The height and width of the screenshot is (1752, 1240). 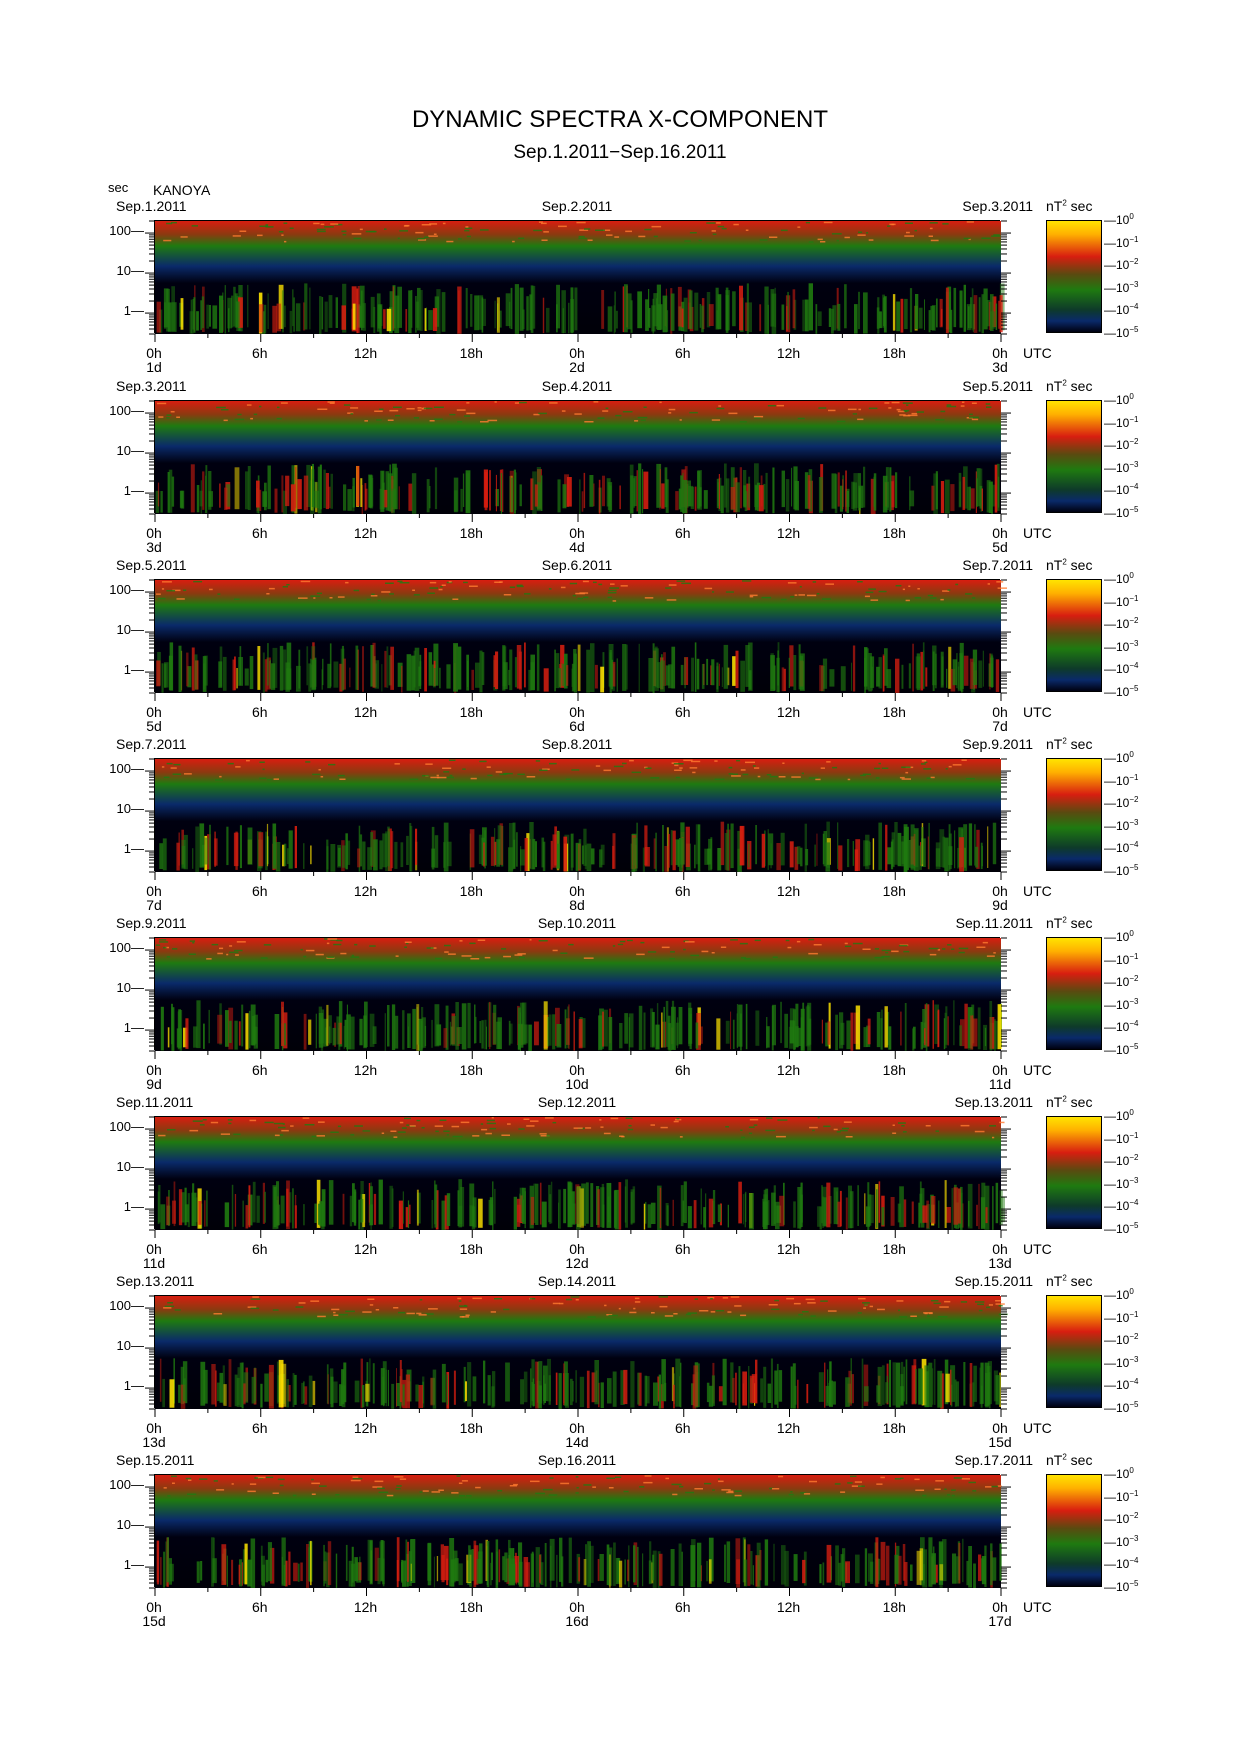 I want to click on panel-1-y-ticks, so click(x=578, y=281).